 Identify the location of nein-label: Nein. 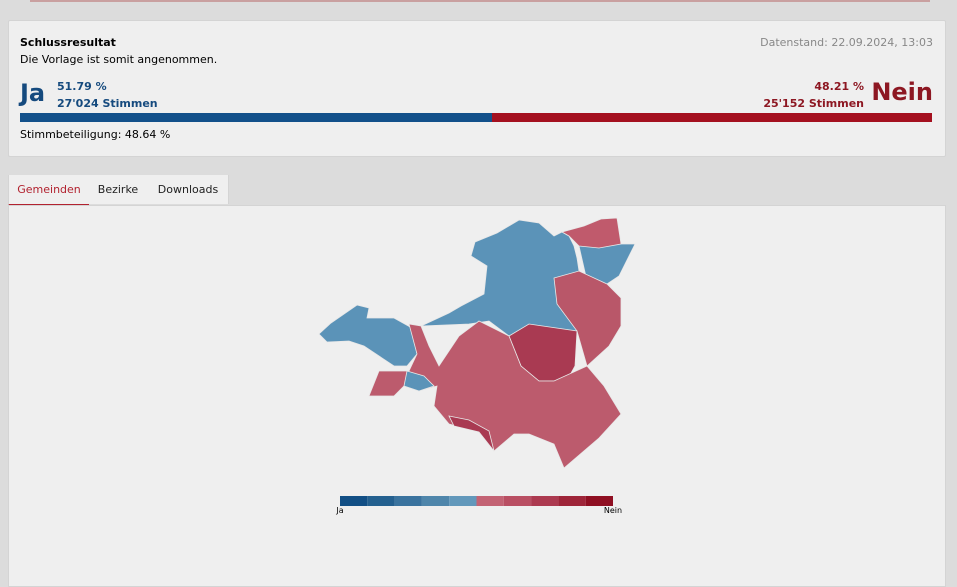
(902, 92).